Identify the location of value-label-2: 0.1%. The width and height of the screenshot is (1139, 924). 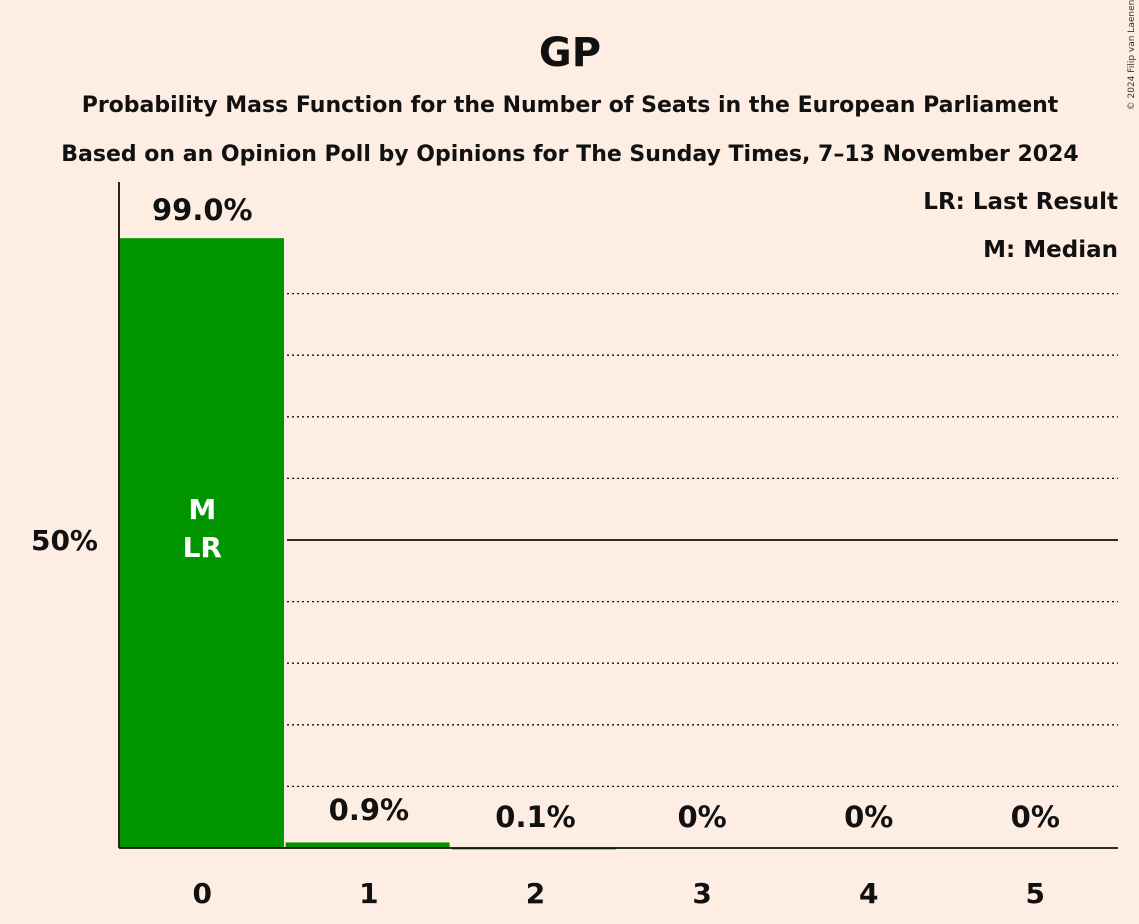
(535, 817).